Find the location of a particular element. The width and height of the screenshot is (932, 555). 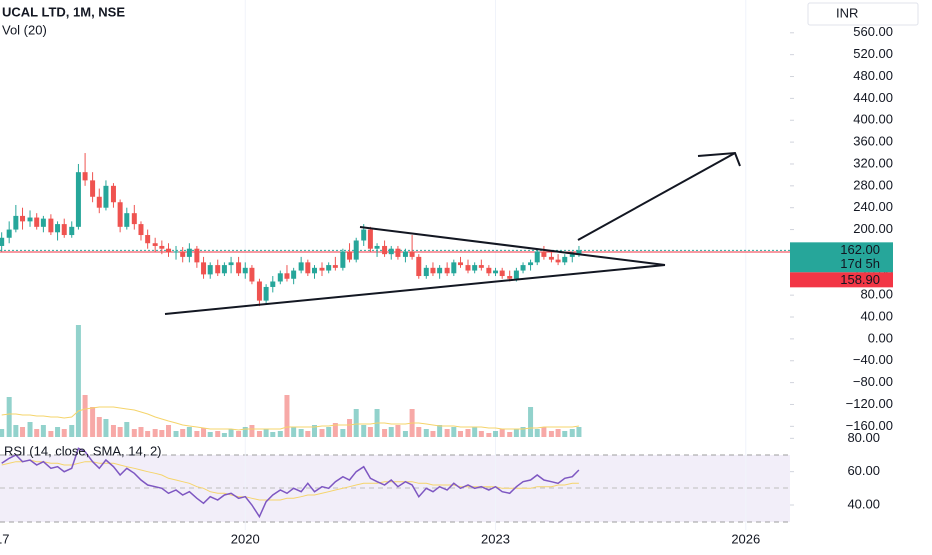

y-tick-label: −80.00 is located at coordinates (873, 381).